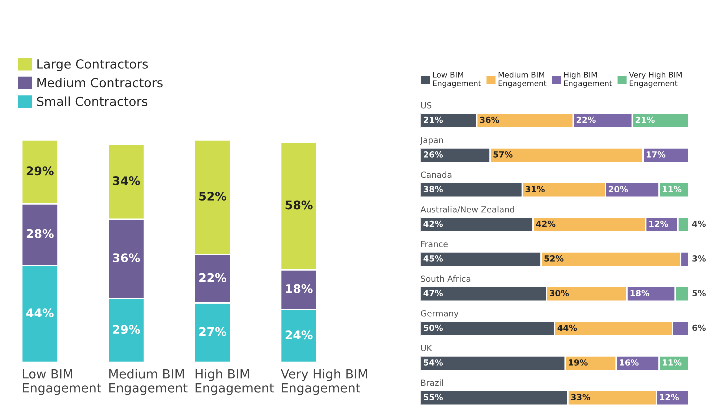  I want to click on y-tick-label: Germany, so click(440, 314).